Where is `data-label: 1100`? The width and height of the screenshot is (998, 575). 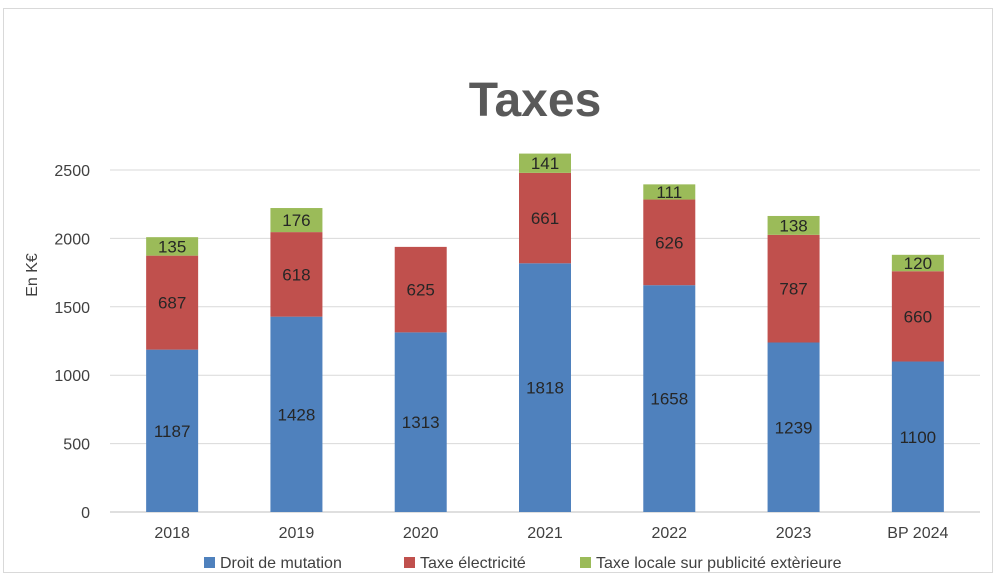 data-label: 1100 is located at coordinates (918, 437).